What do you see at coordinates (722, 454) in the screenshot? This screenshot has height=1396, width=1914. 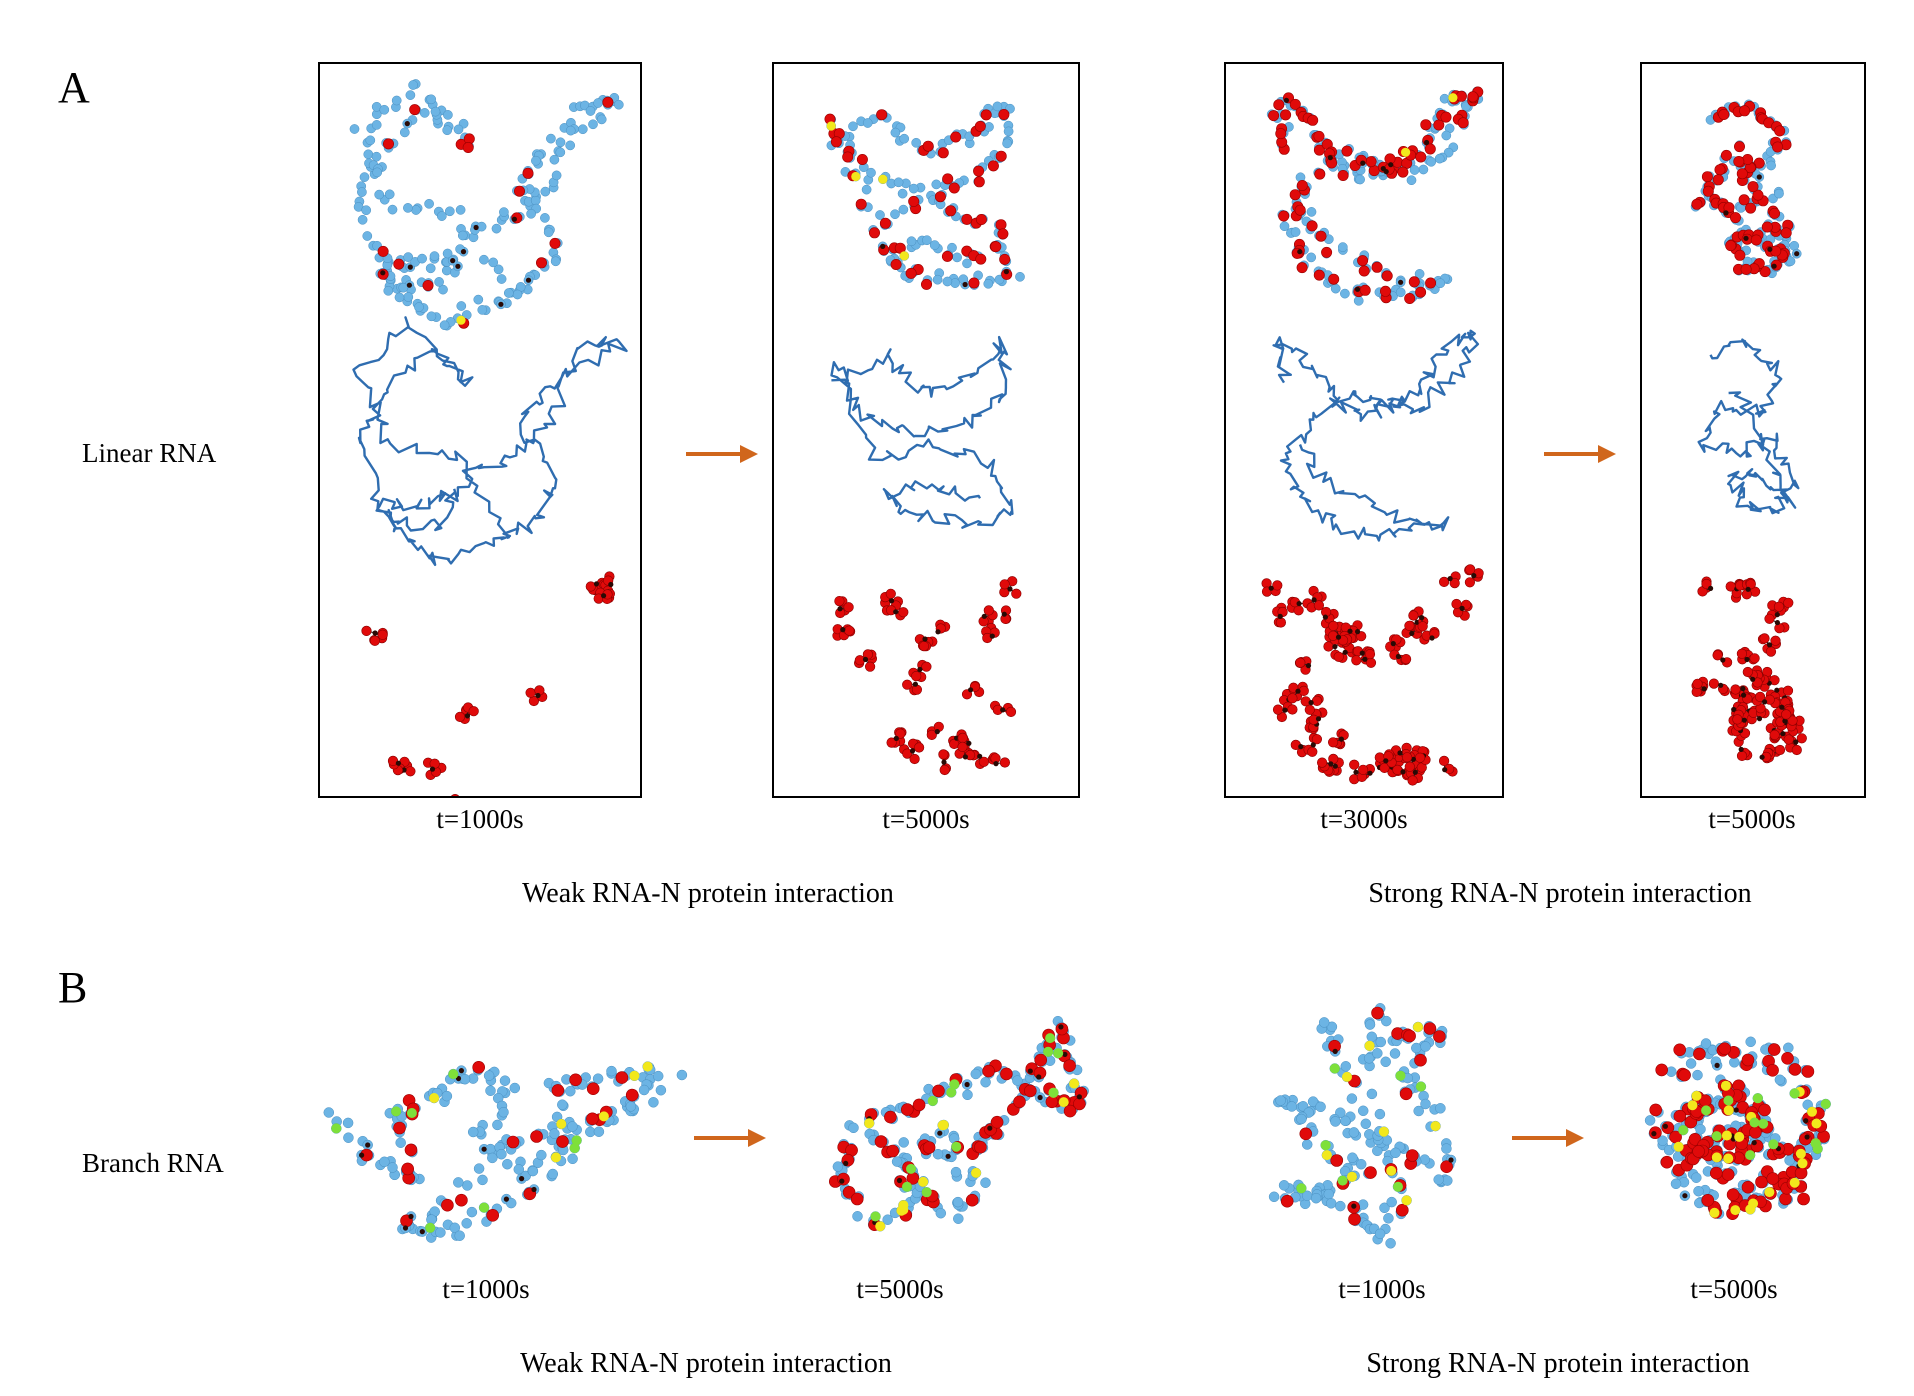 I see `arrow-a-weak` at bounding box center [722, 454].